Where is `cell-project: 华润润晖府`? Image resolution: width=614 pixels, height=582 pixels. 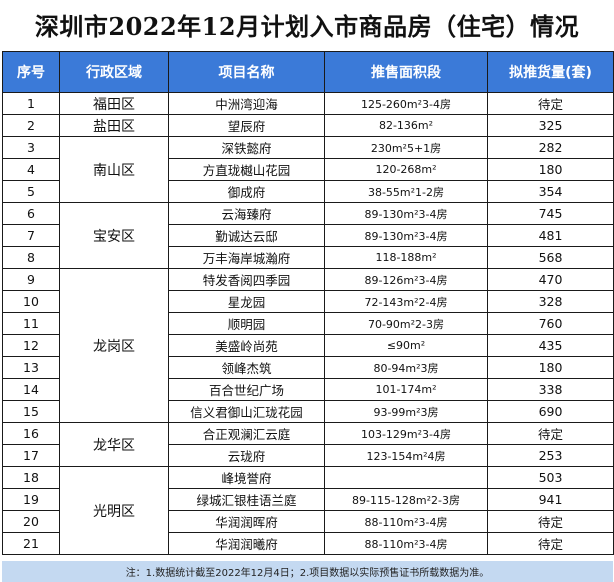
cell-project: 华润润晖府 is located at coordinates (246, 521).